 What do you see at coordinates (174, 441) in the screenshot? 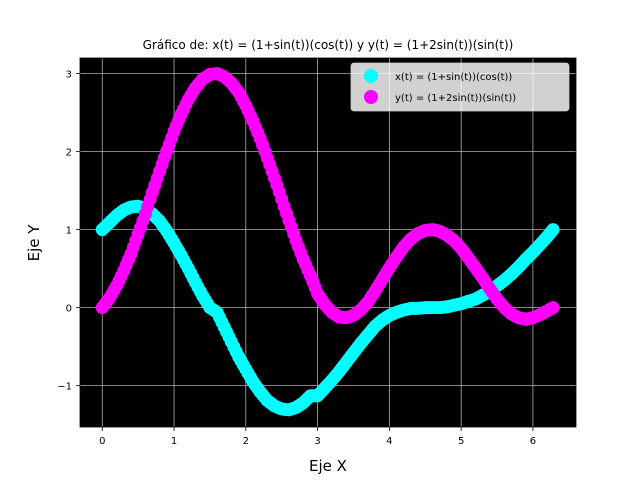
I see `x-tick-label: 1` at bounding box center [174, 441].